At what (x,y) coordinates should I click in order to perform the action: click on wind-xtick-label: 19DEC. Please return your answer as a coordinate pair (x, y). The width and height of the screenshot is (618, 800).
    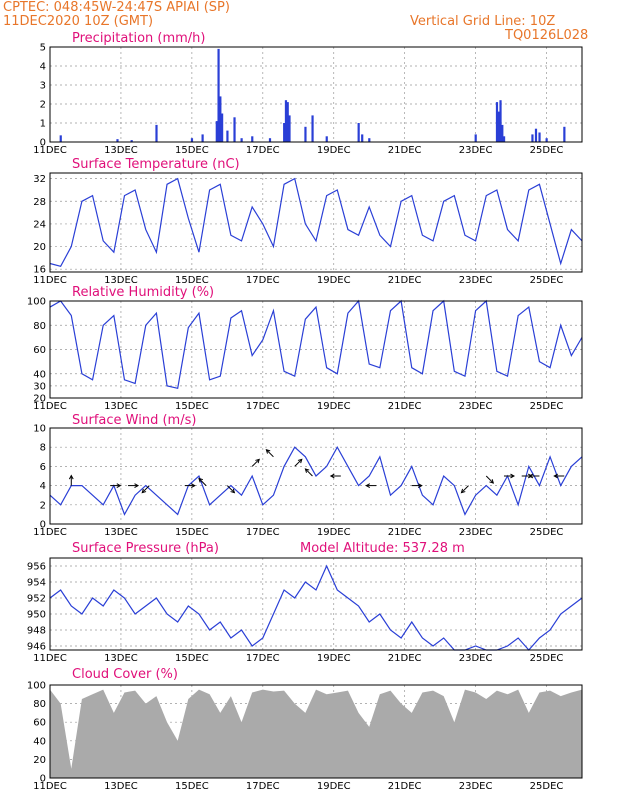
    Looking at the image, I should click on (334, 532).